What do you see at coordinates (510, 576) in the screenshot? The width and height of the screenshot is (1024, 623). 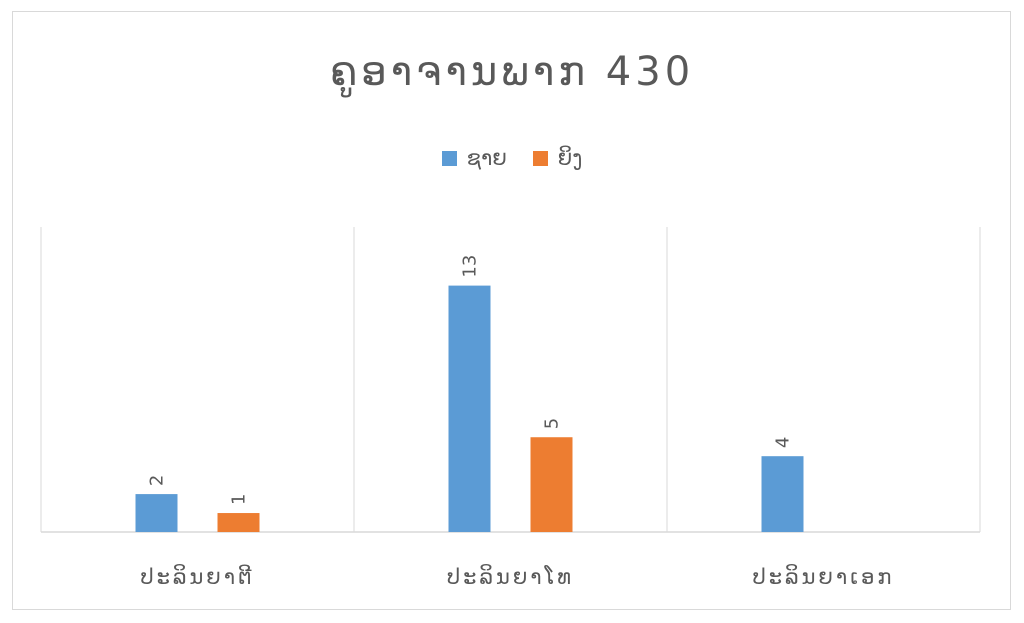 I see `category-label-1: ປະລິນຍາໂທ` at bounding box center [510, 576].